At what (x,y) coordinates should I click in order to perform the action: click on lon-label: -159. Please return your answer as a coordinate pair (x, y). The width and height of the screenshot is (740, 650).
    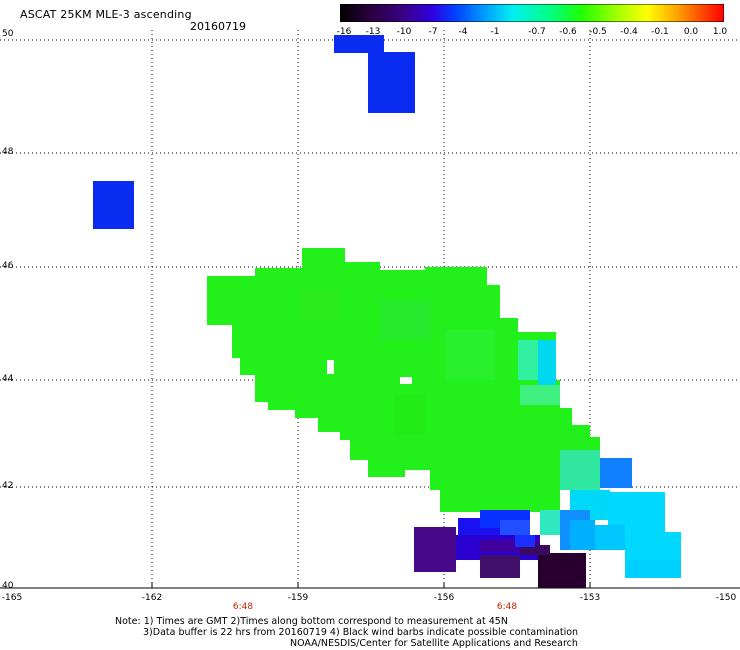
    Looking at the image, I should click on (298, 598).